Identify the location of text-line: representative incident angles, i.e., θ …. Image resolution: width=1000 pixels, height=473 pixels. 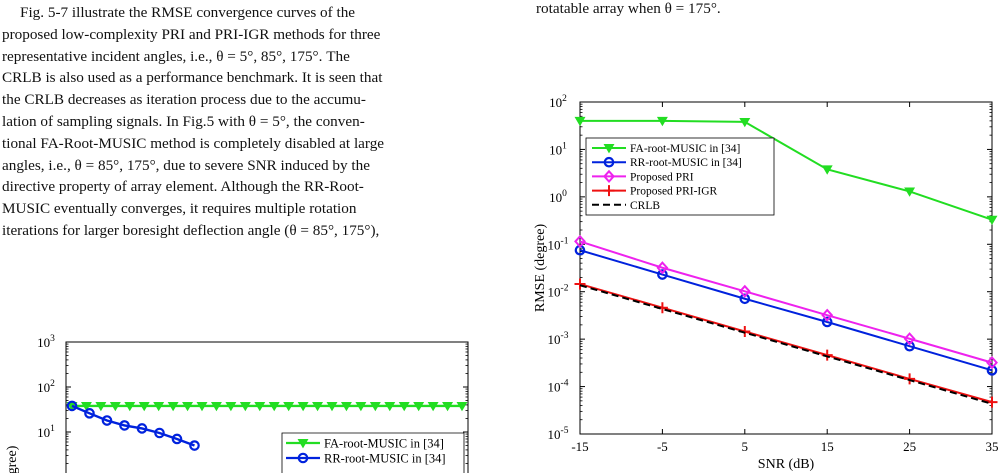
(176, 56).